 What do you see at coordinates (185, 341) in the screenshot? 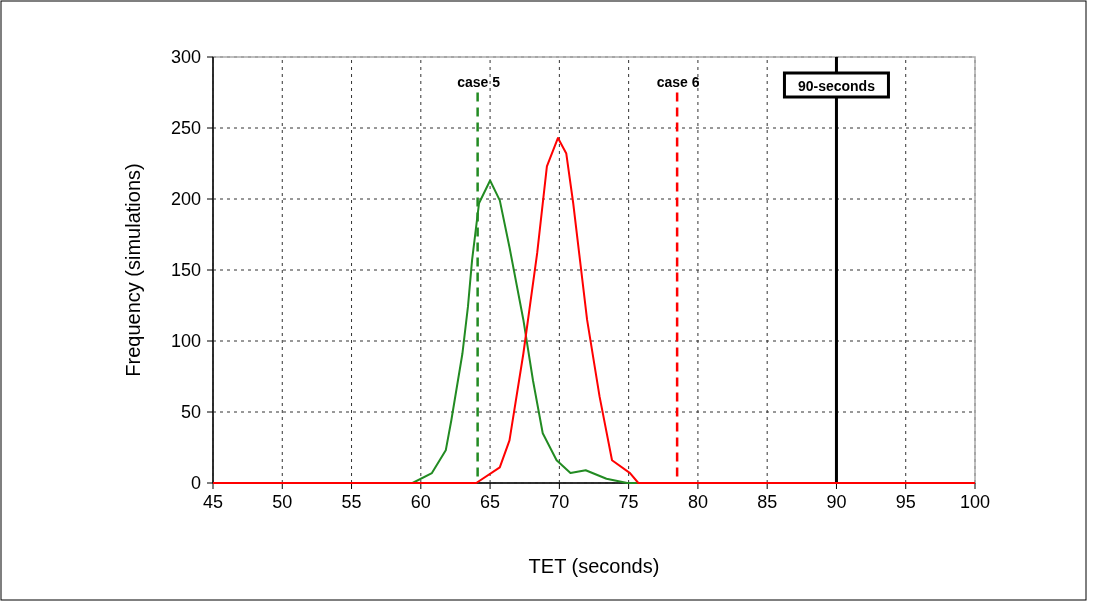
I see `y-tick-label: 100` at bounding box center [185, 341].